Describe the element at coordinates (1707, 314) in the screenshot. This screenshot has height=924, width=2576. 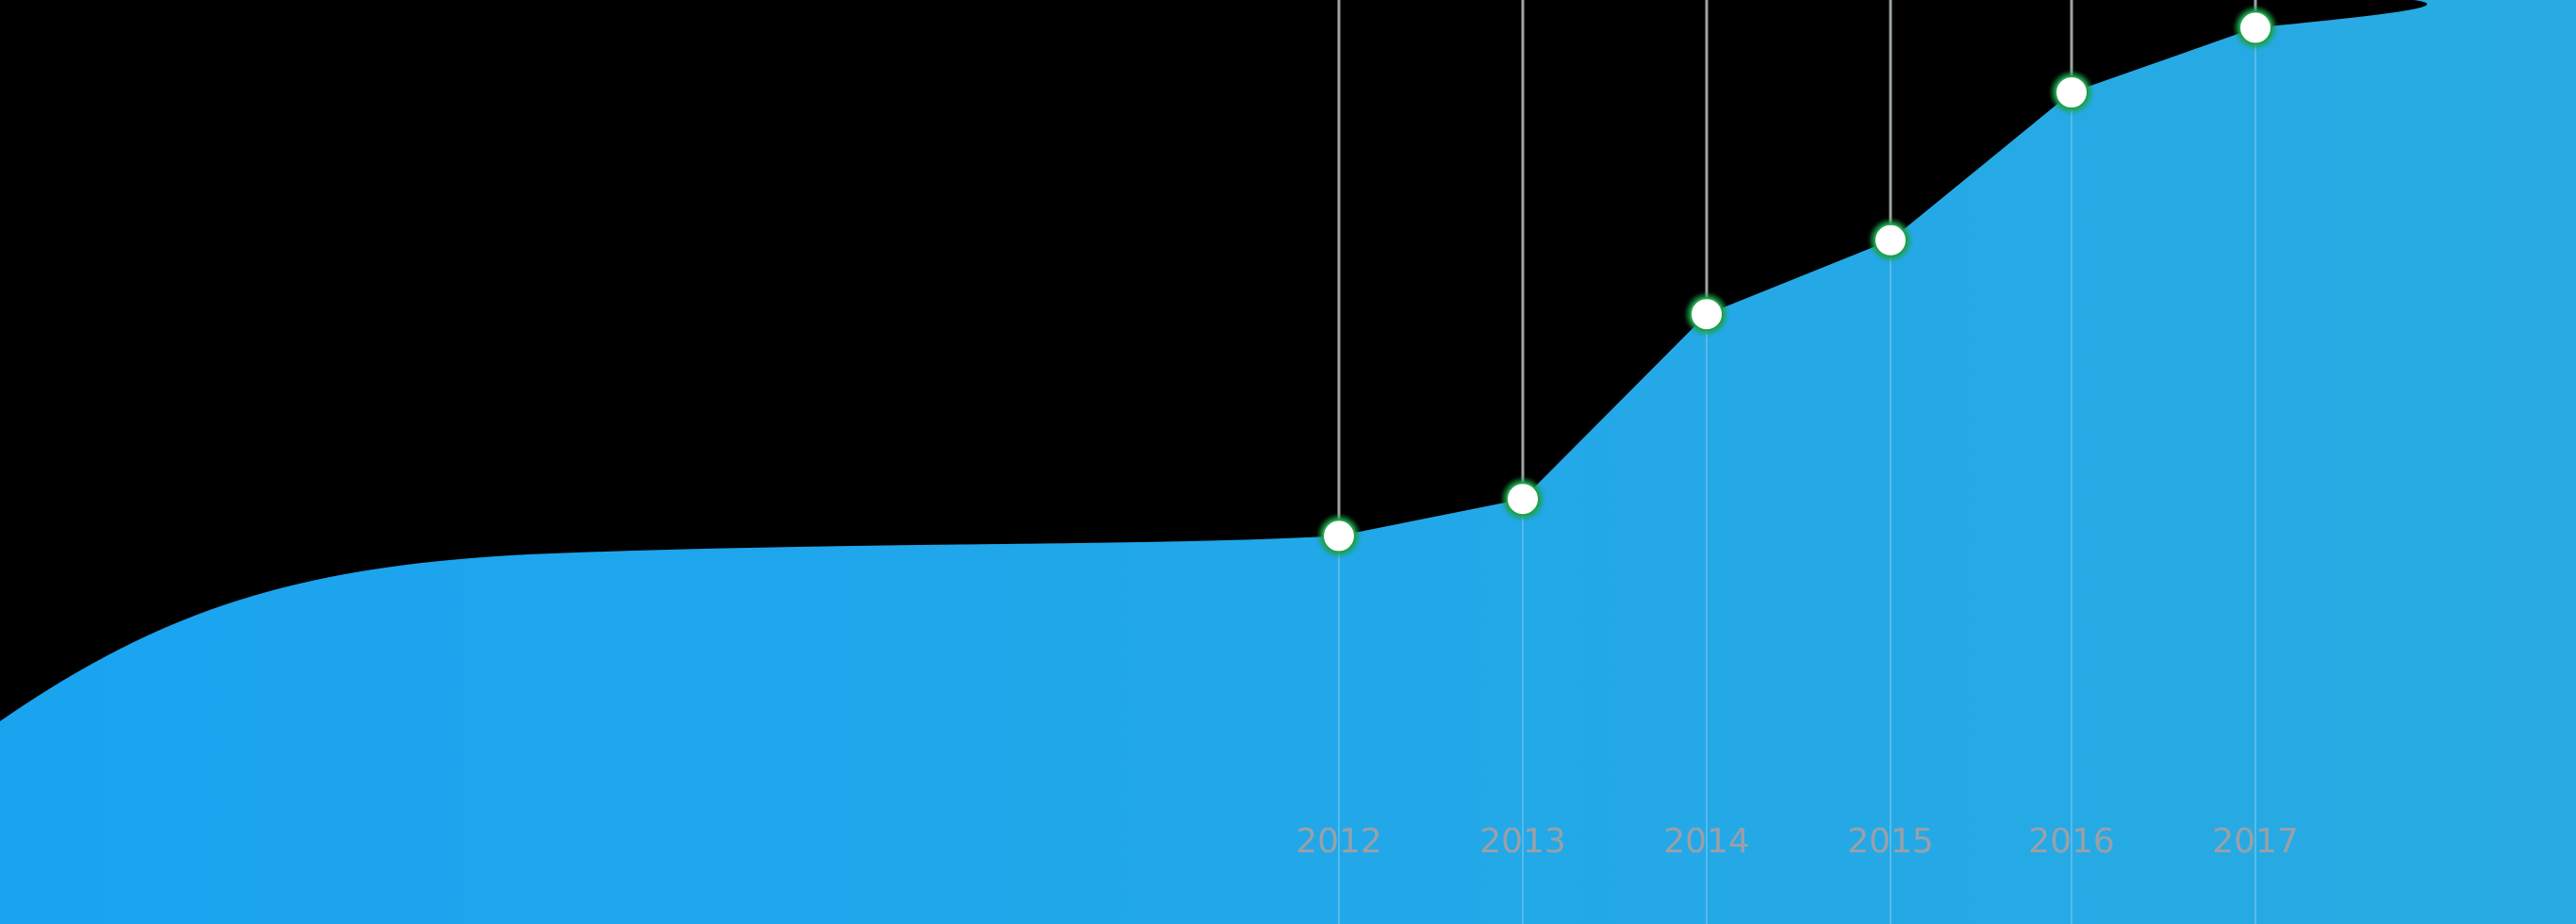
I see `data-point-2014` at that location.